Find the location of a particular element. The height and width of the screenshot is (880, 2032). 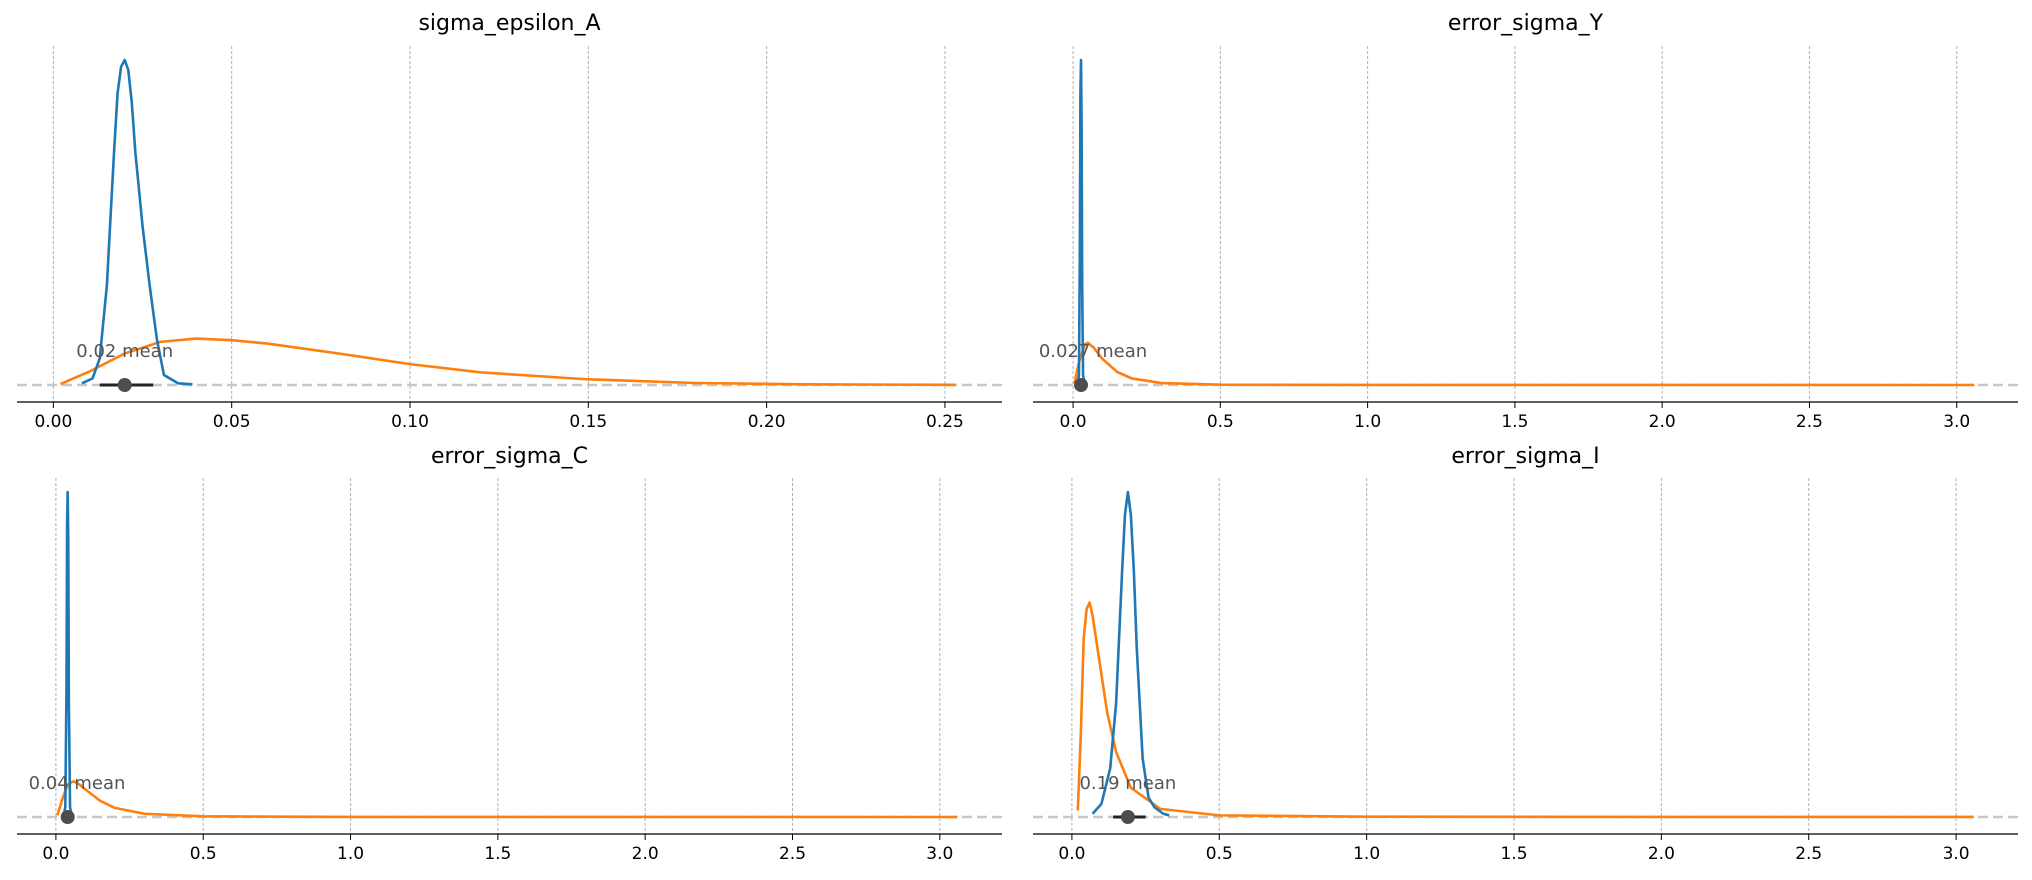

mean-label: 0.04 mean is located at coordinates (77, 783).